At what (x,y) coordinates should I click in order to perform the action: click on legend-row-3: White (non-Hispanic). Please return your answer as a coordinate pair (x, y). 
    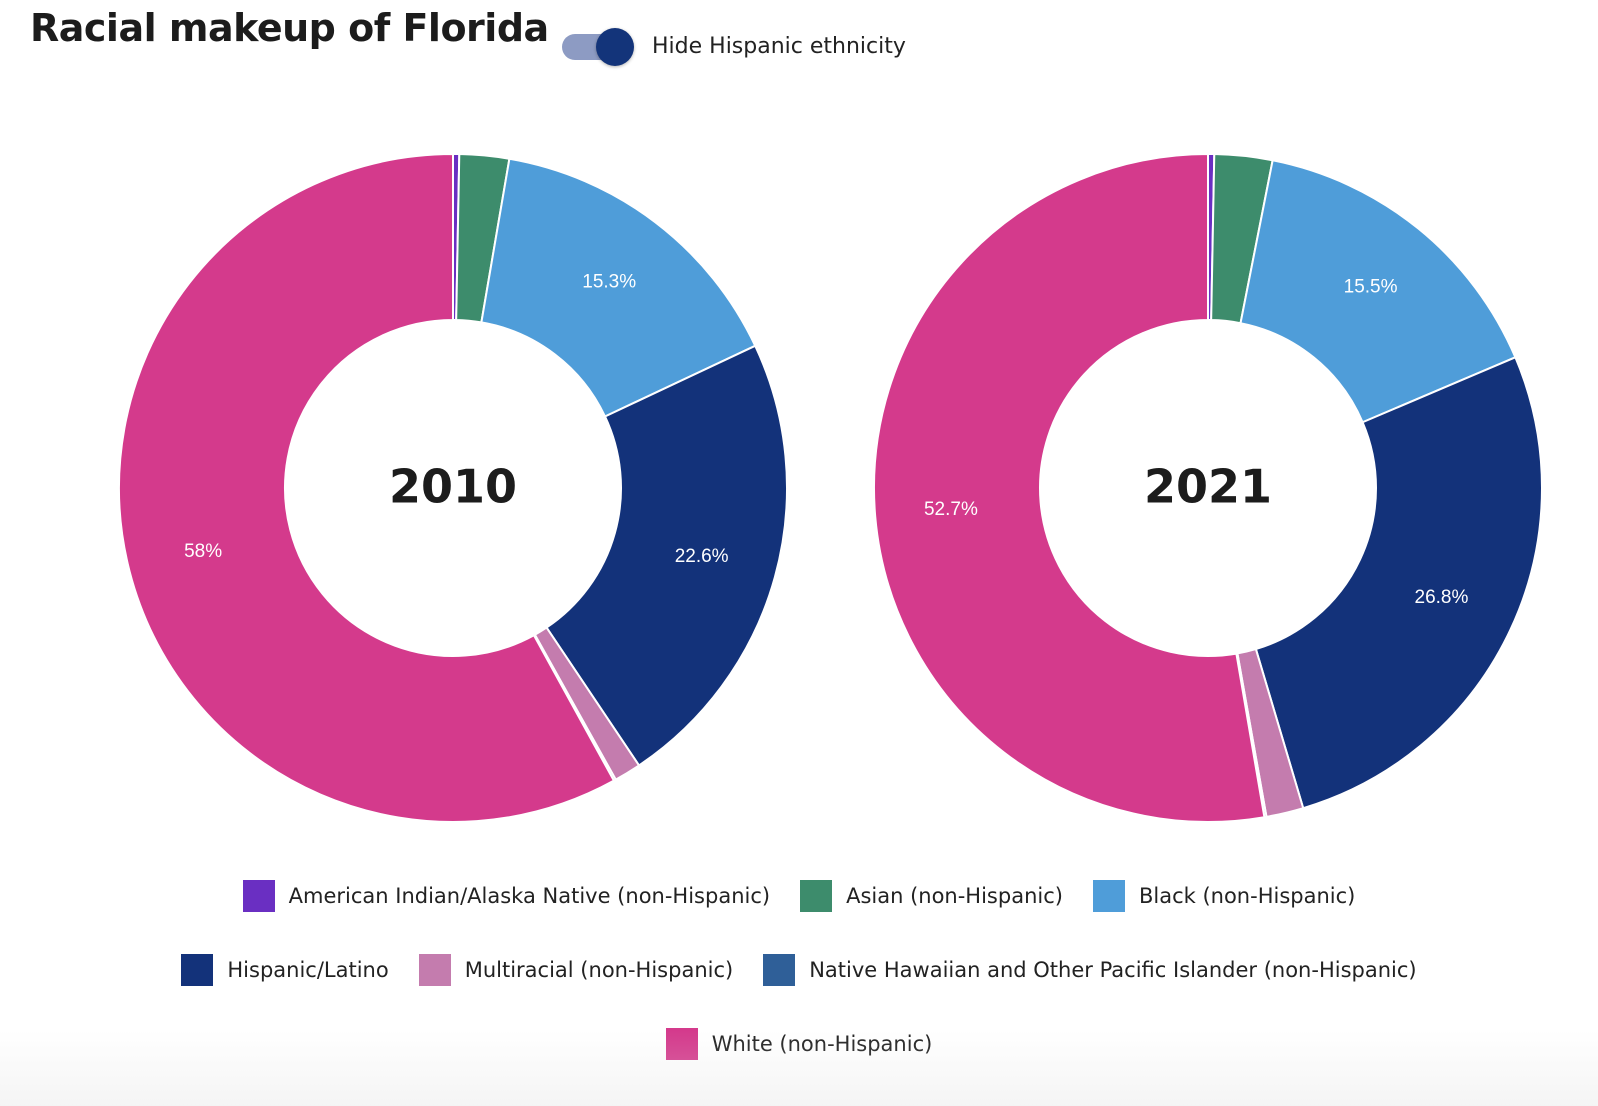
    Looking at the image, I should click on (799, 1044).